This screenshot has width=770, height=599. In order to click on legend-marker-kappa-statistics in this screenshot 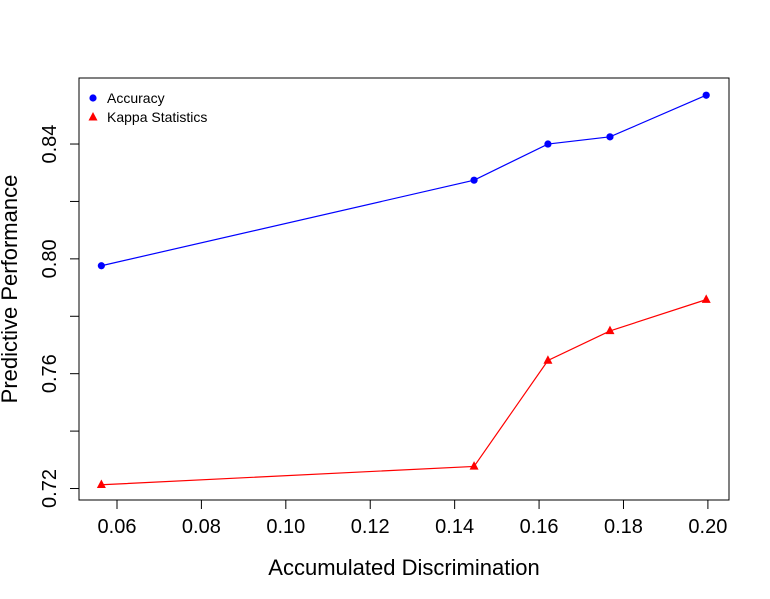, I will do `click(93, 116)`.